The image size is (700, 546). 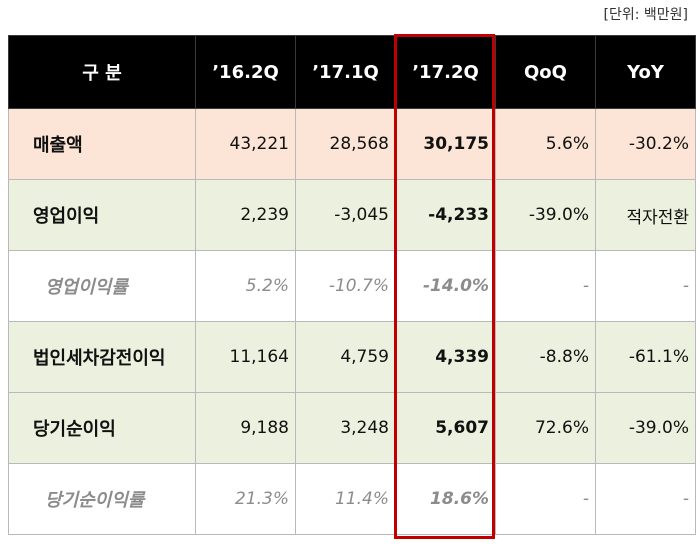 What do you see at coordinates (345, 215) in the screenshot?
I see `cell-17-1q: -3,045` at bounding box center [345, 215].